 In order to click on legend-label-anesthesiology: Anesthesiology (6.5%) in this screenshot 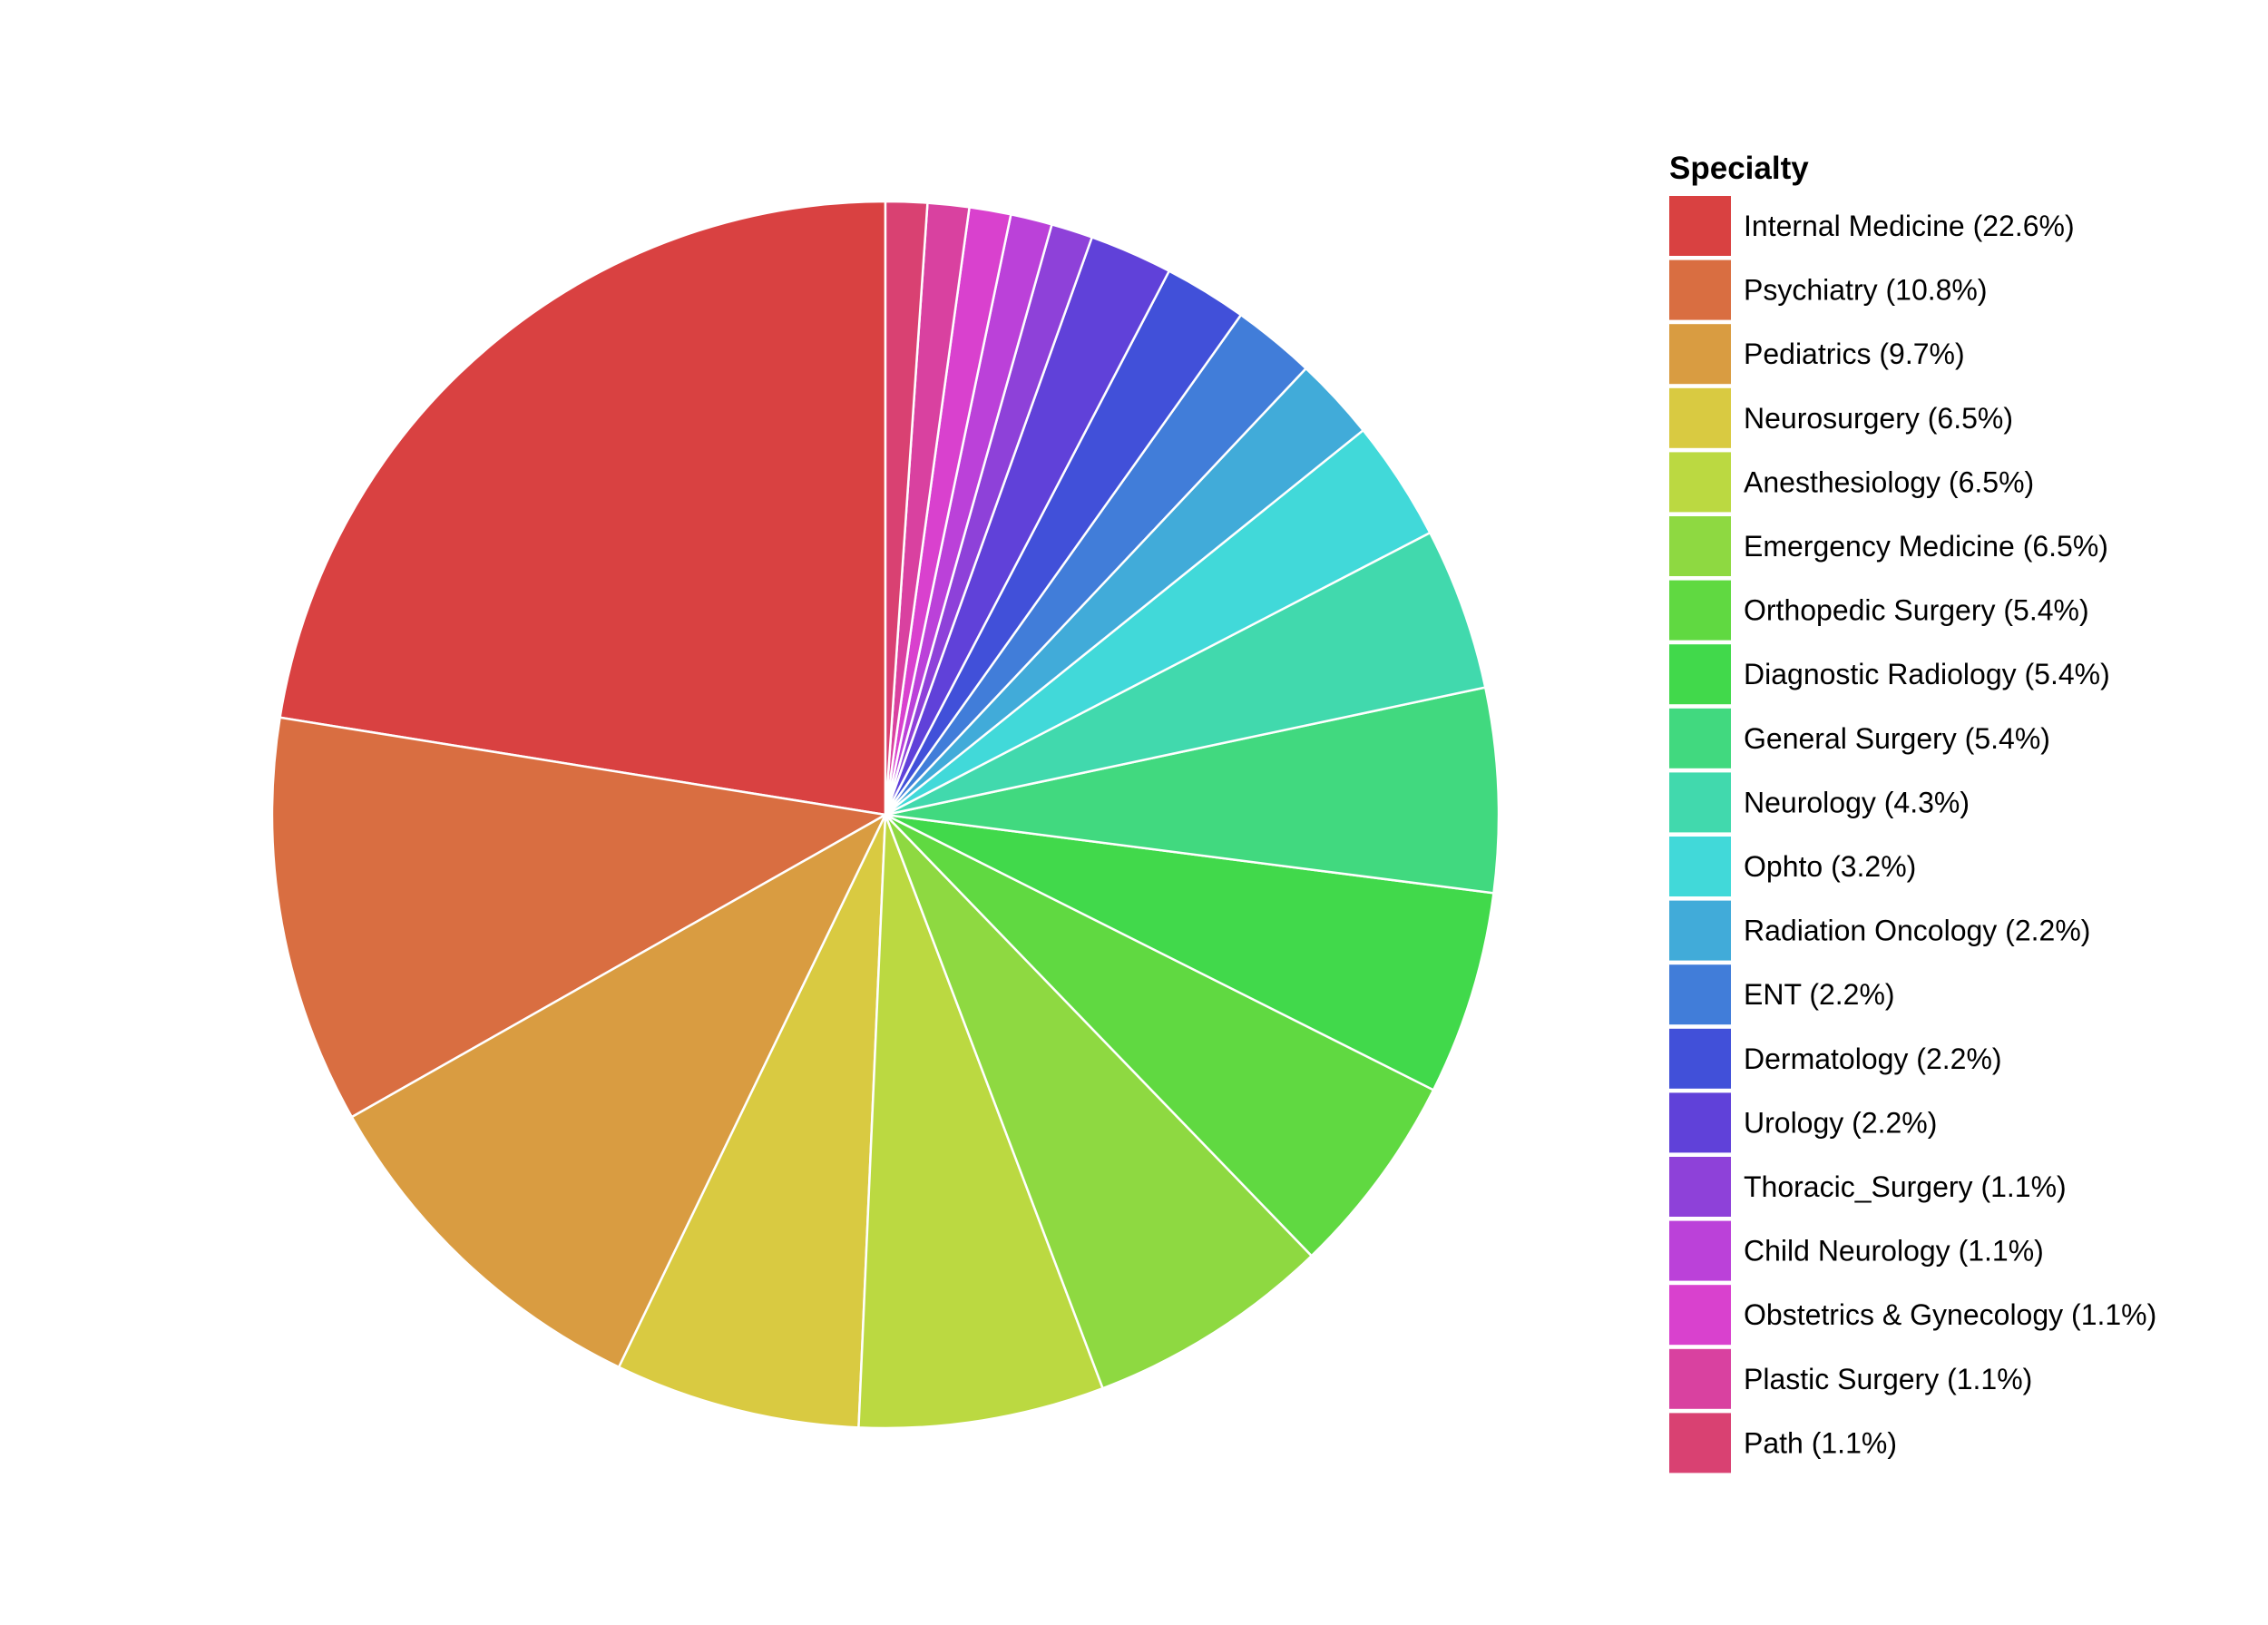, I will do `click(1889, 482)`.